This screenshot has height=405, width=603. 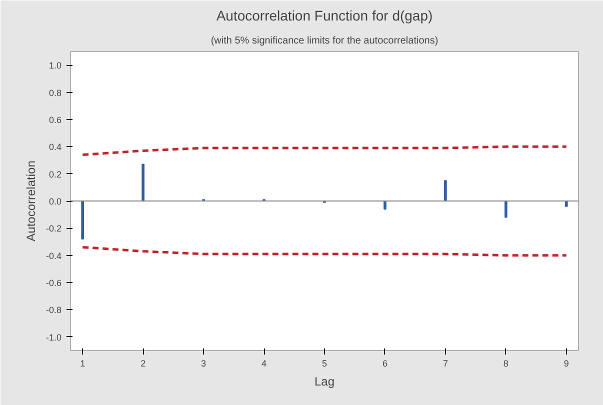 I want to click on x-tick-label: 4, so click(x=264, y=363).